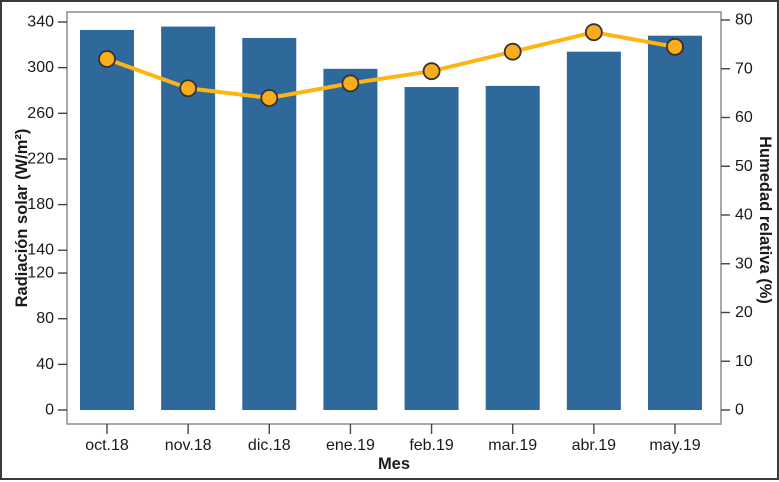 The height and width of the screenshot is (482, 779). Describe the element at coordinates (40, 113) in the screenshot. I see `y-left-tick-label-260: 260` at that location.